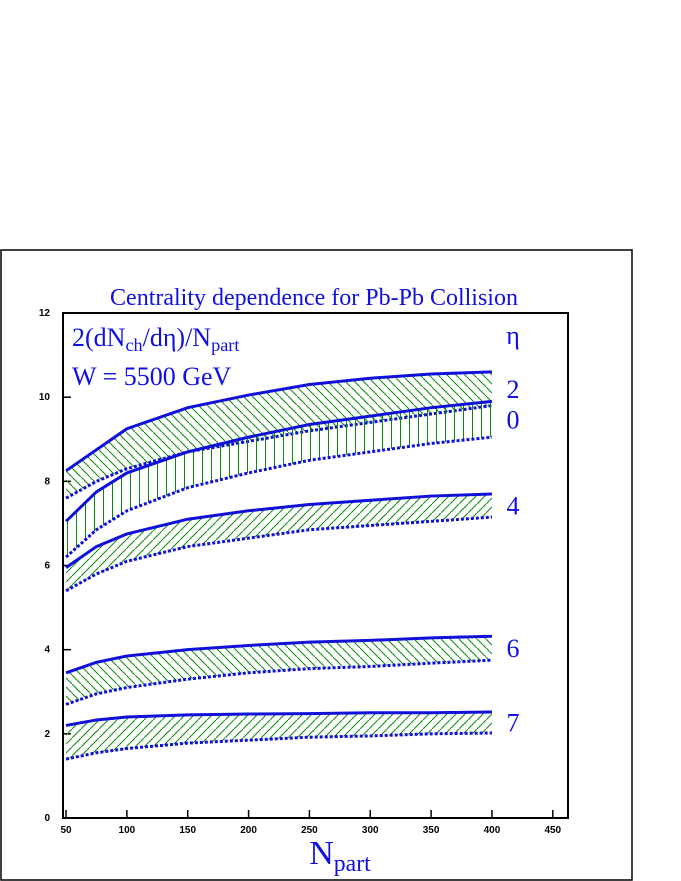 The width and height of the screenshot is (681, 881). Describe the element at coordinates (47, 566) in the screenshot. I see `y-tick-label: 6` at that location.